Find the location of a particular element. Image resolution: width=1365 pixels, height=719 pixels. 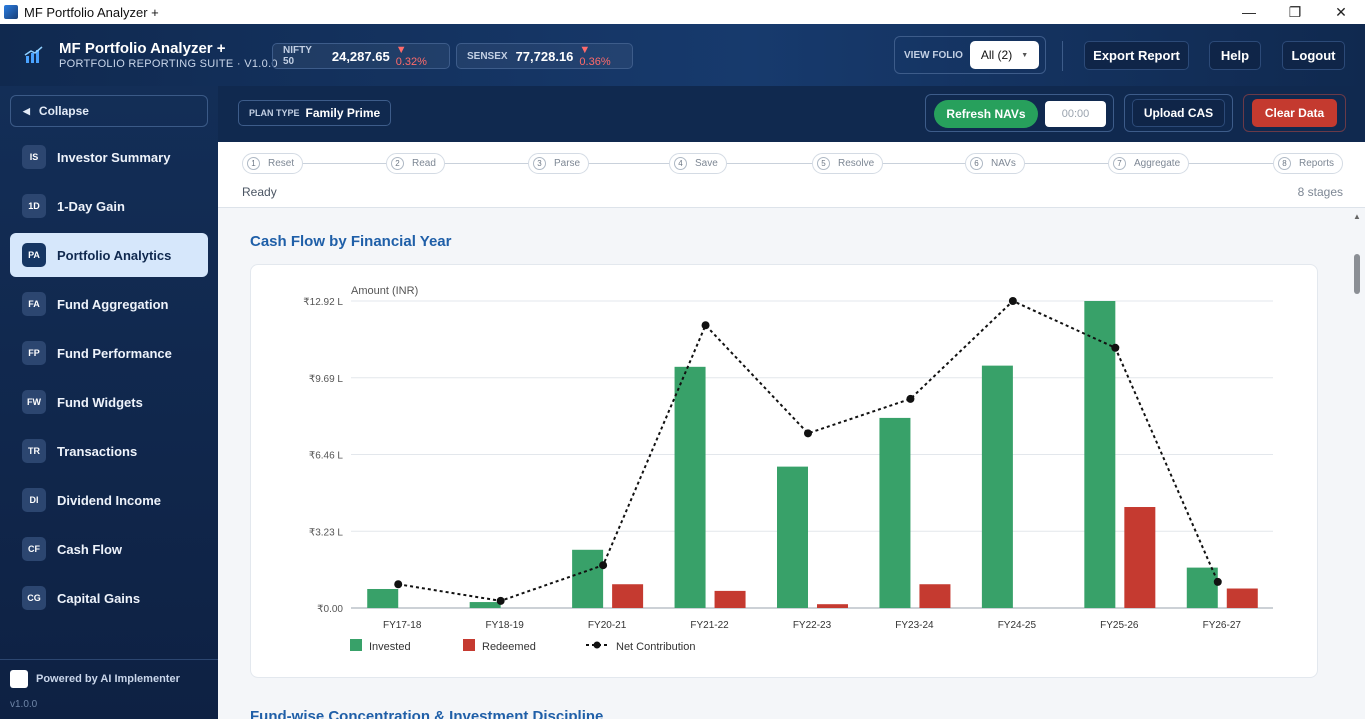

ai-implementer-logo-icon is located at coordinates (19, 679).